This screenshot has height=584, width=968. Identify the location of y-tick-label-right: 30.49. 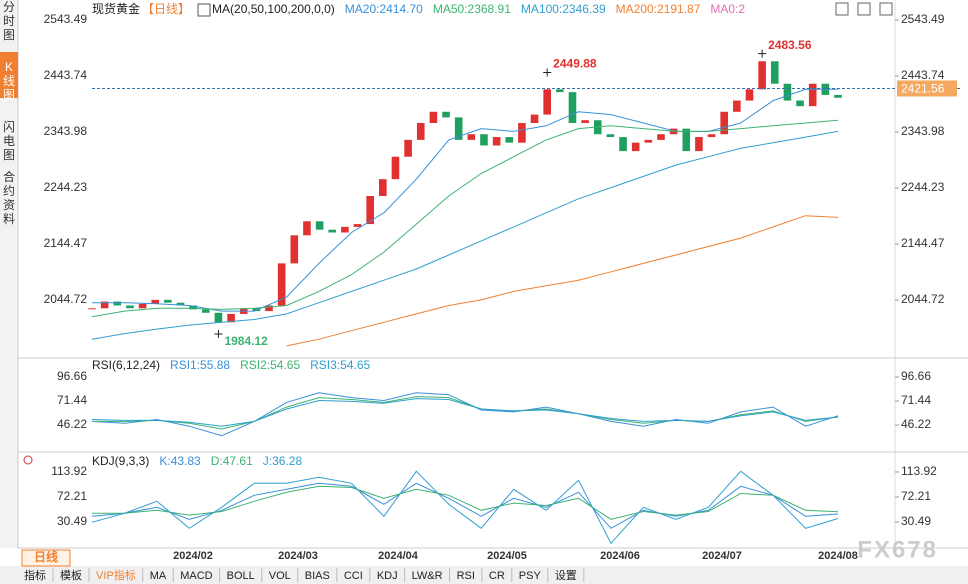
(916, 521).